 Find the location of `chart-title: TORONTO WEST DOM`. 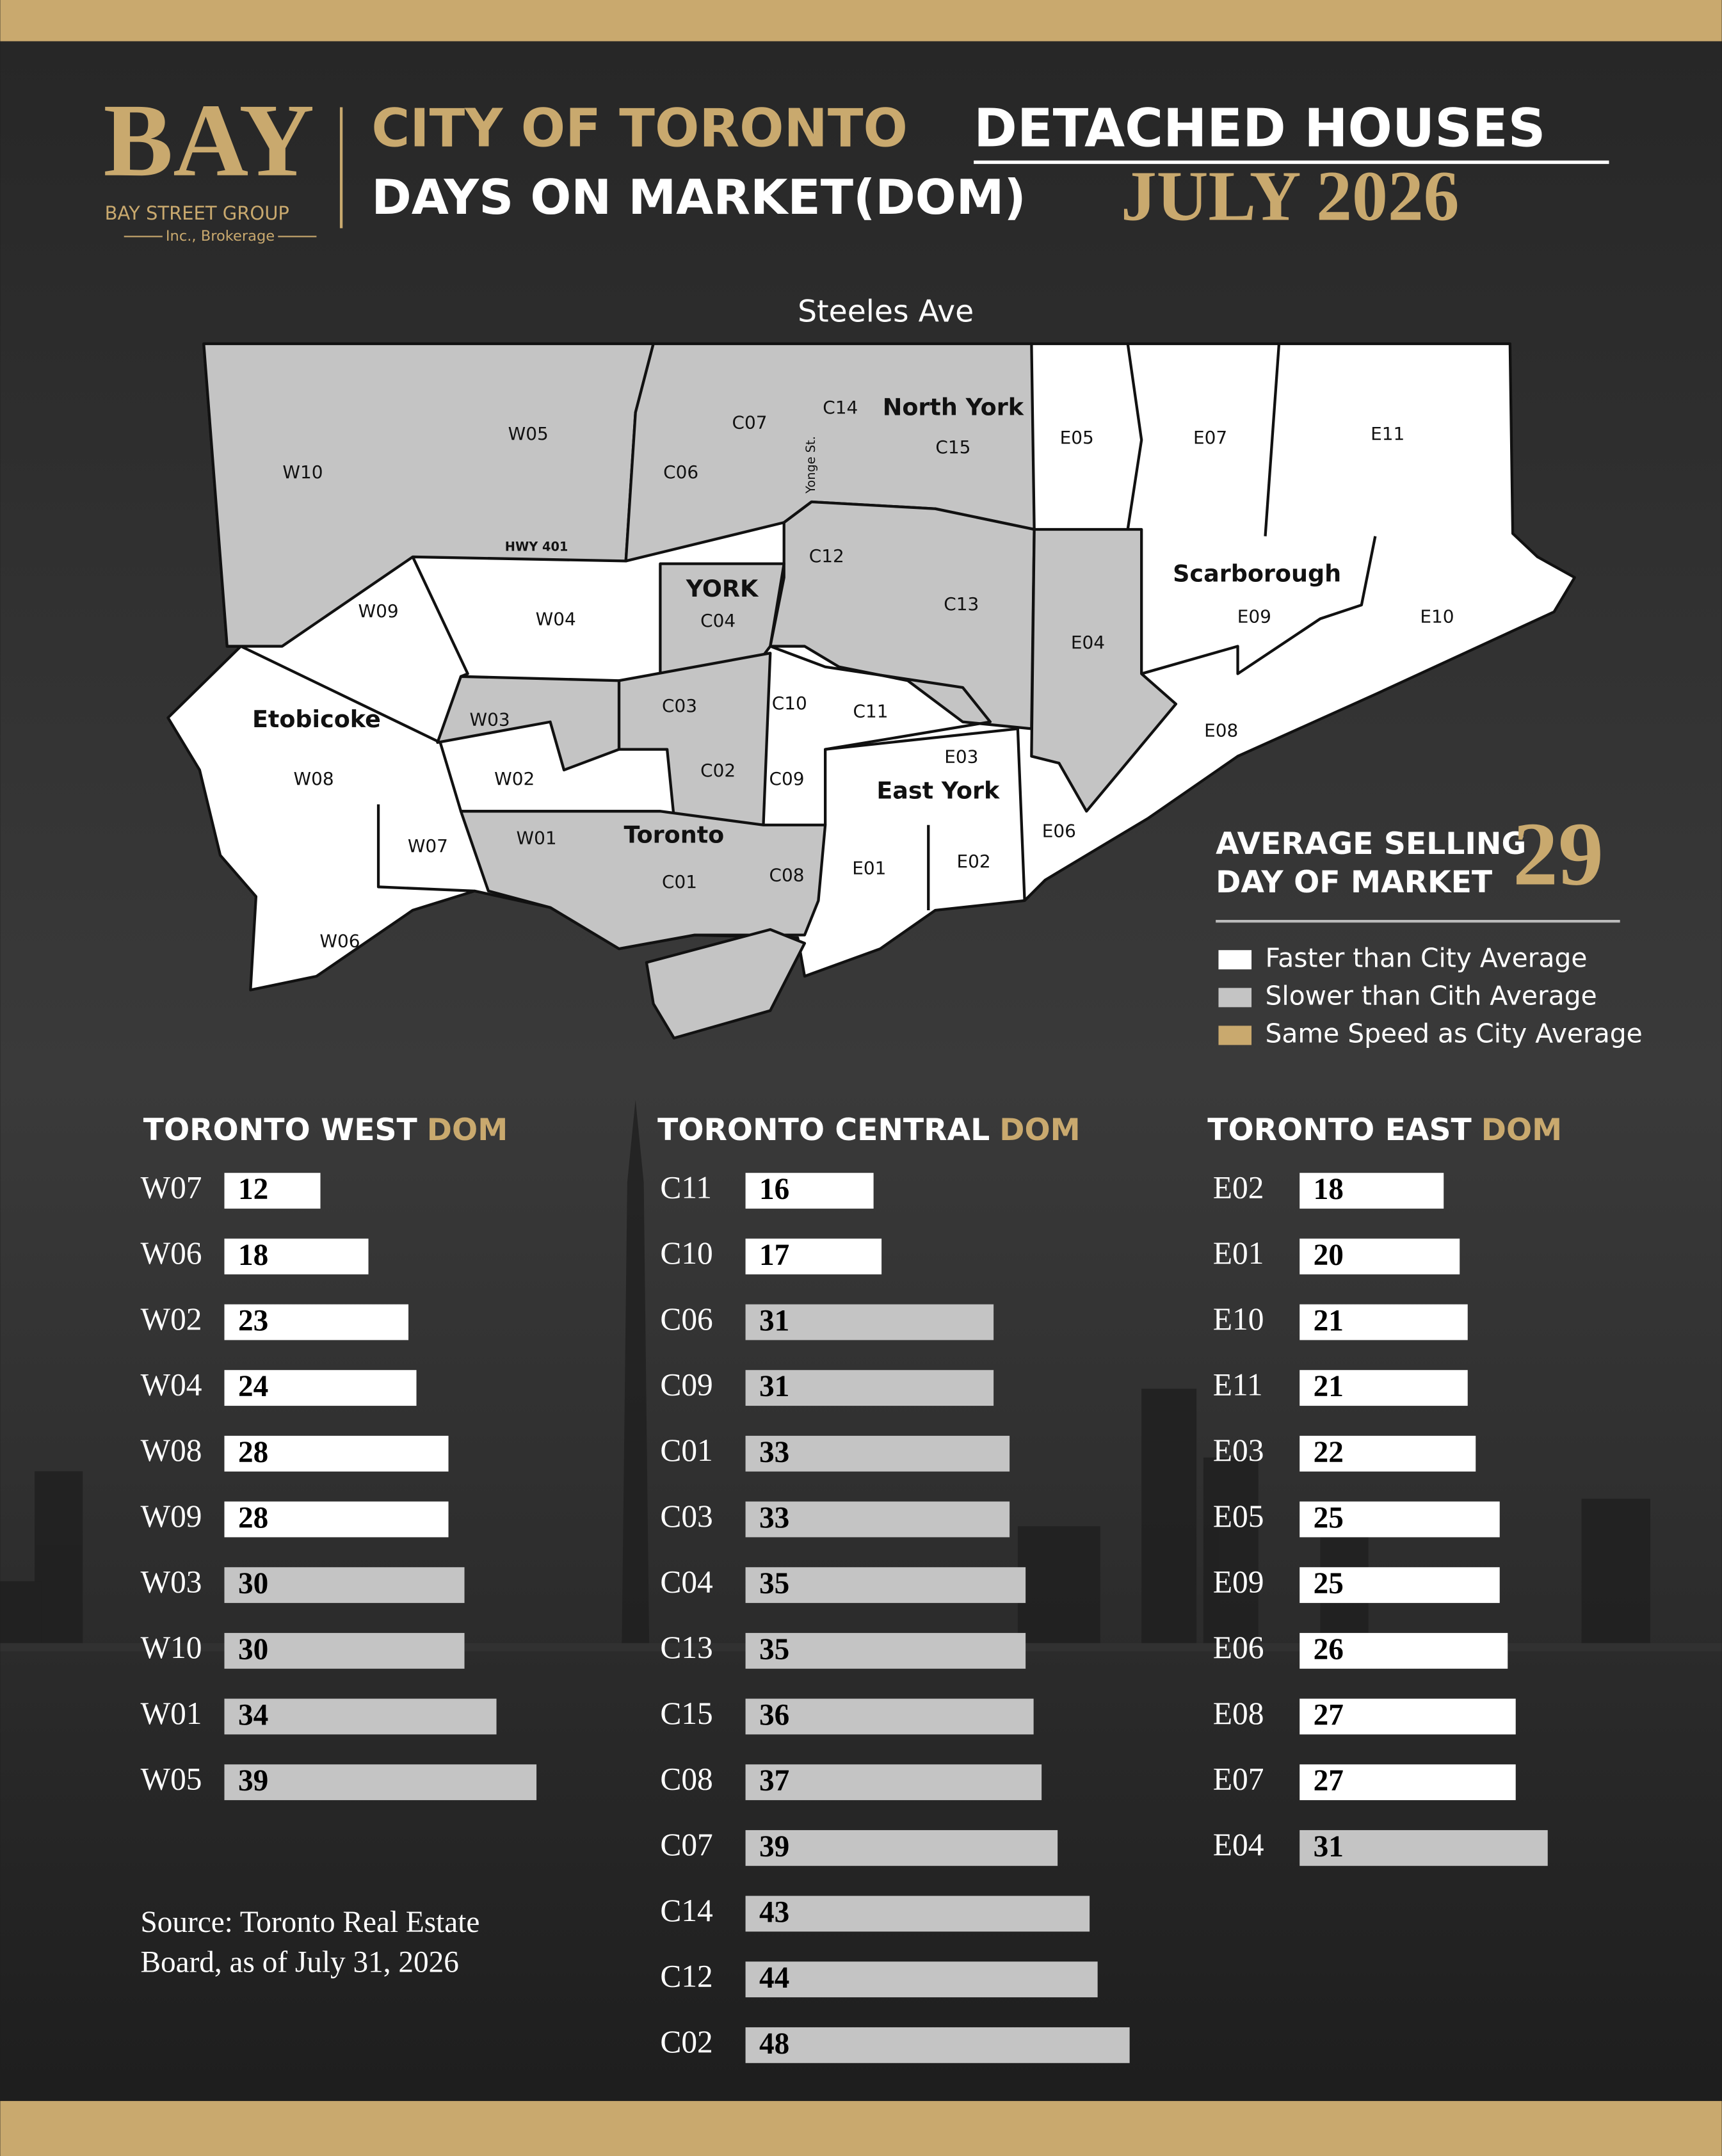

chart-title: TORONTO WEST DOM is located at coordinates (325, 1130).